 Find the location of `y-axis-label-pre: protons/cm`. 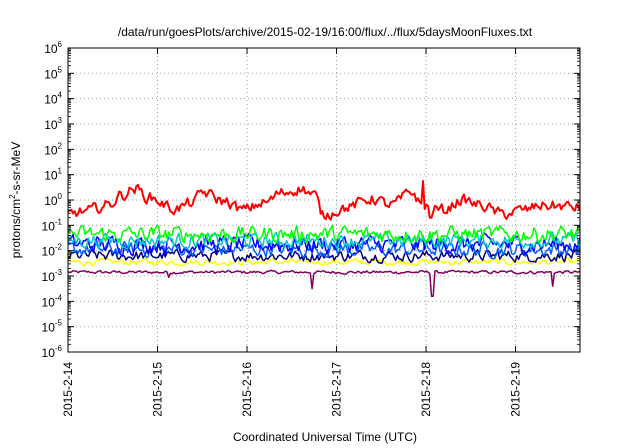

y-axis-label-pre: protons/cm is located at coordinates (16, 228).